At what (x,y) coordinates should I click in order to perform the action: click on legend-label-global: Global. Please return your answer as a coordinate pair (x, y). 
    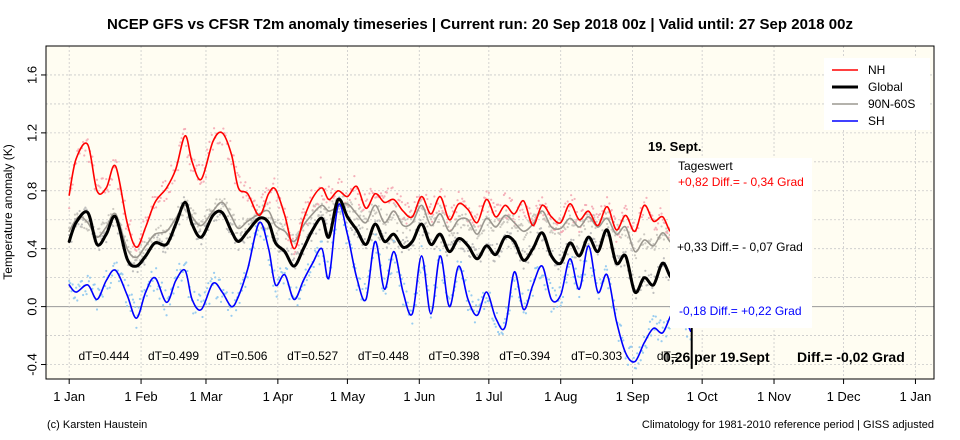
    Looking at the image, I should click on (885, 87).